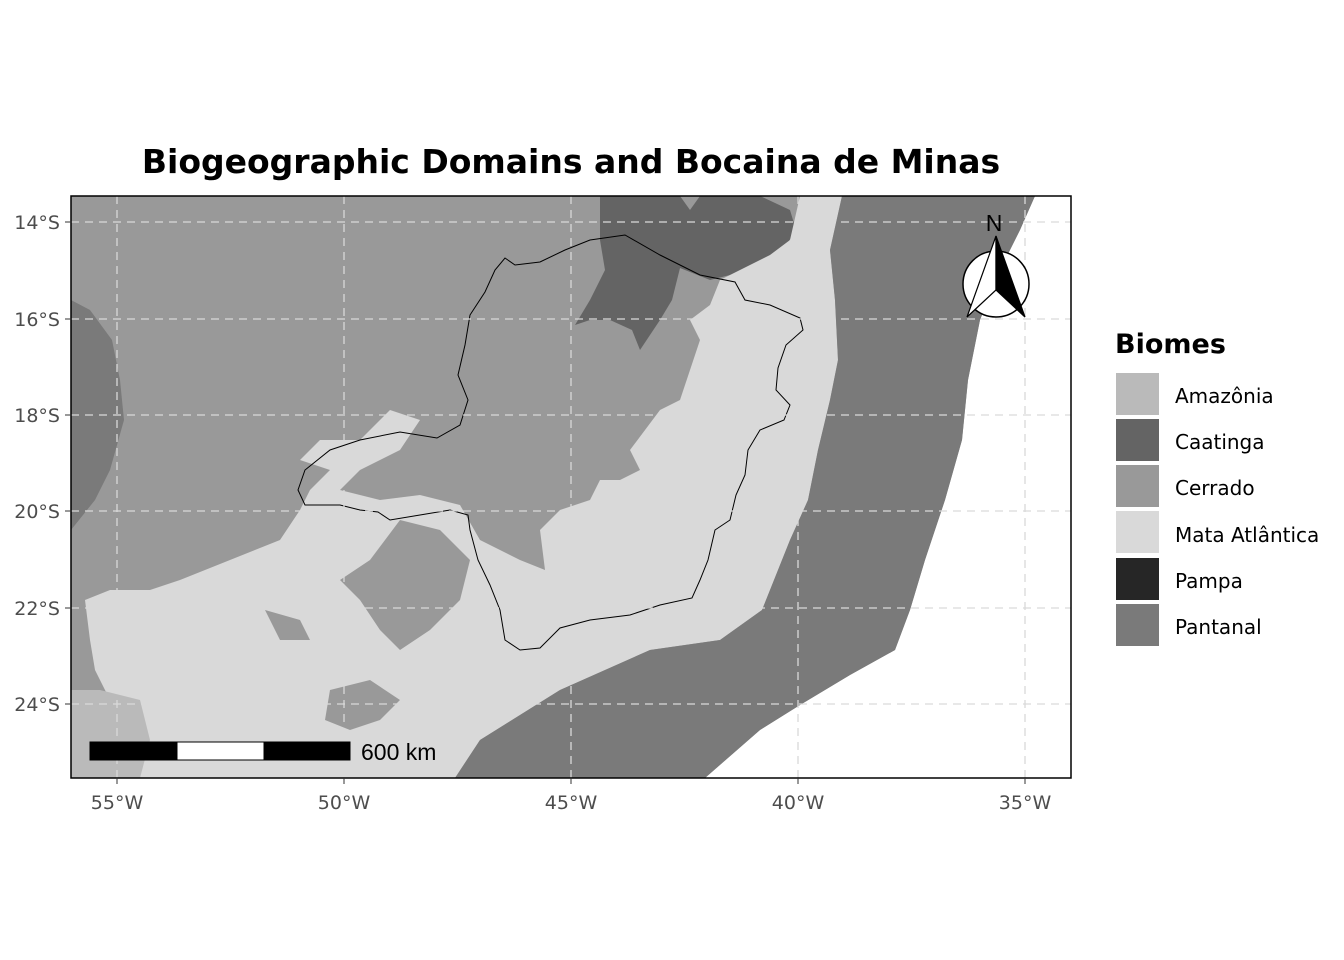 The image size is (1344, 960). I want to click on x-tick-label: 50°W, so click(344, 803).